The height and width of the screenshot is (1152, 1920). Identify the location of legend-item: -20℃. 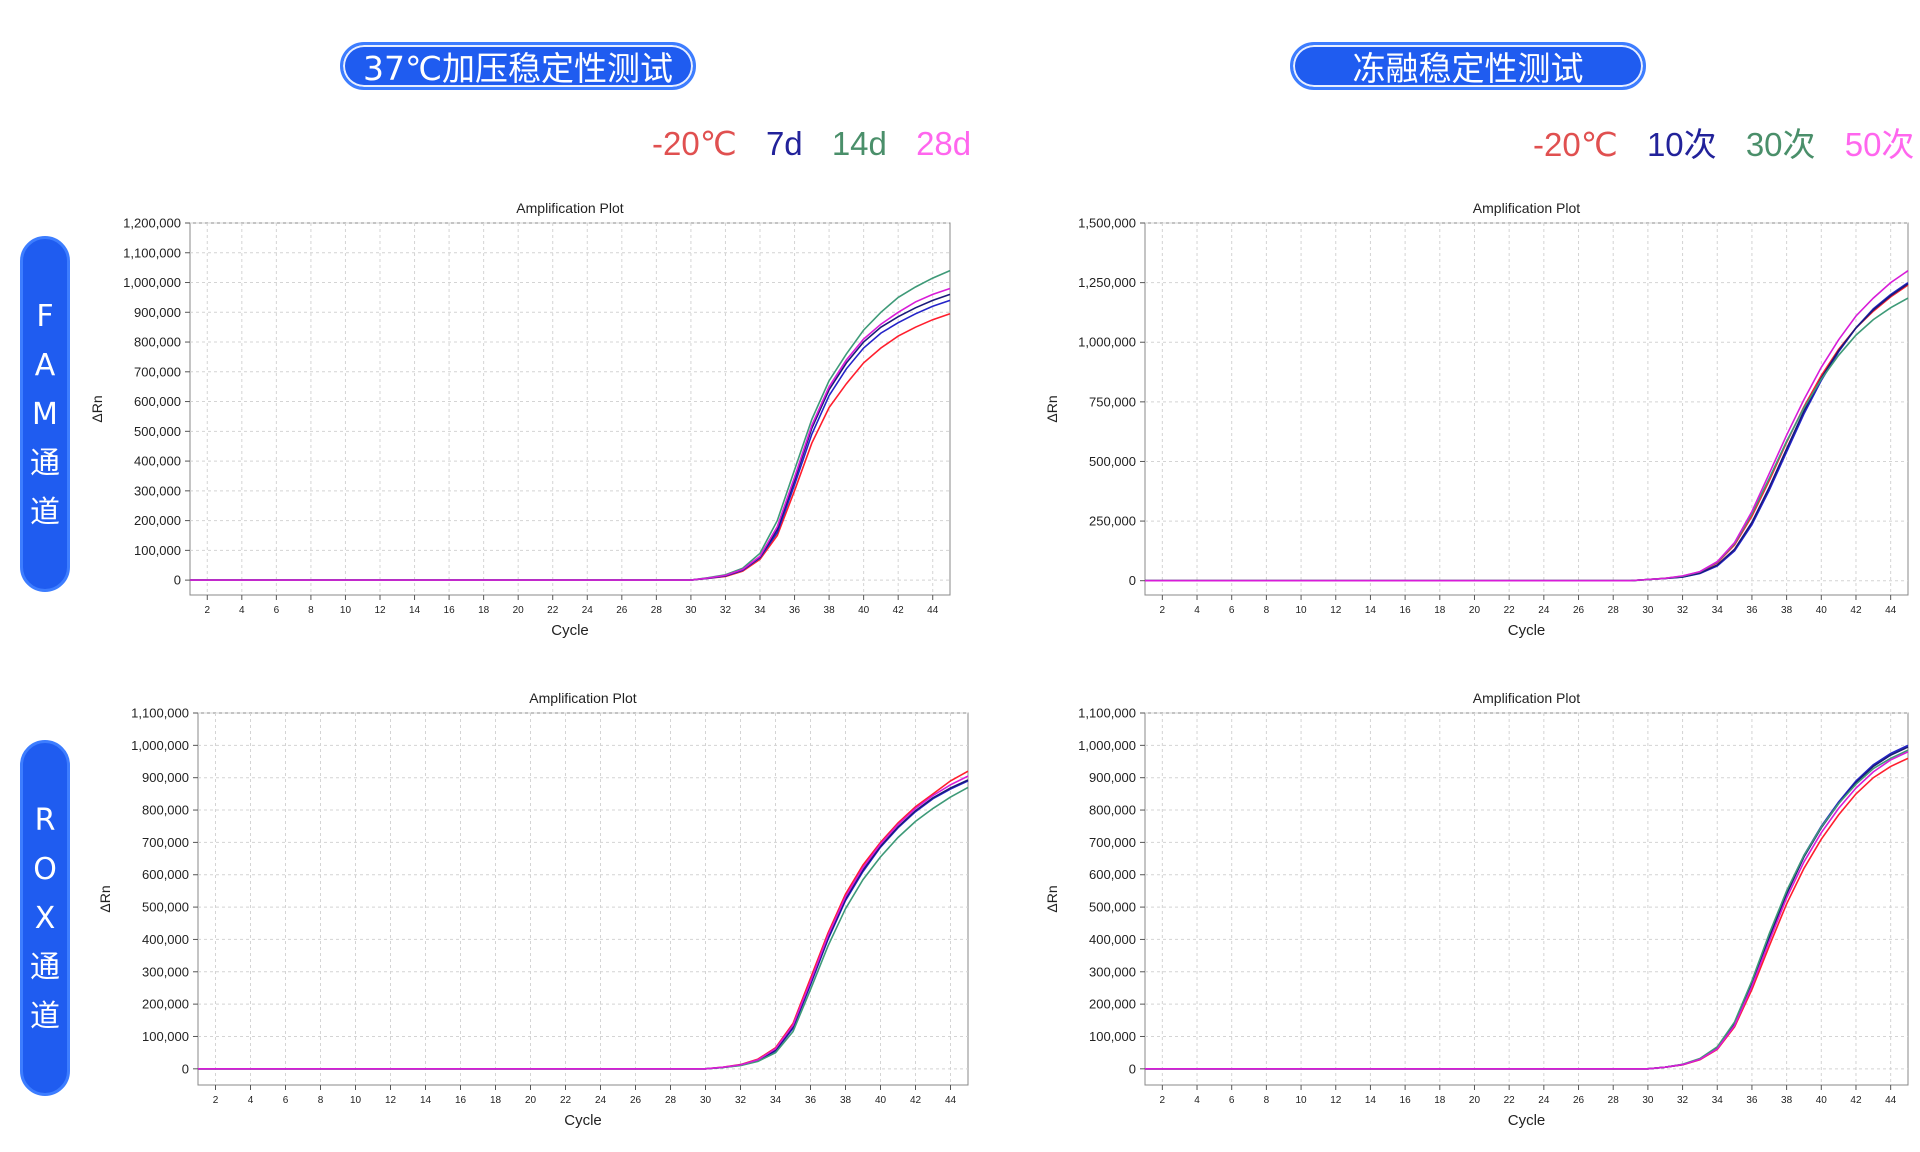
(1575, 144).